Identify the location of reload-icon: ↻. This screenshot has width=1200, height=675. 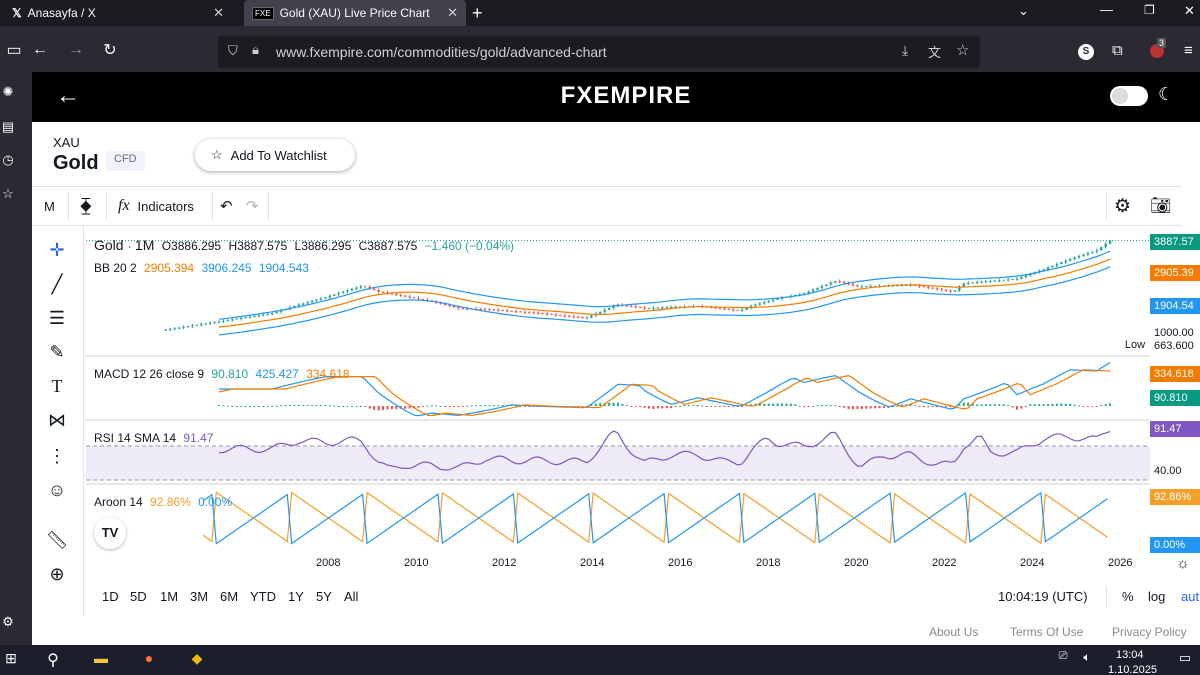
(110, 50).